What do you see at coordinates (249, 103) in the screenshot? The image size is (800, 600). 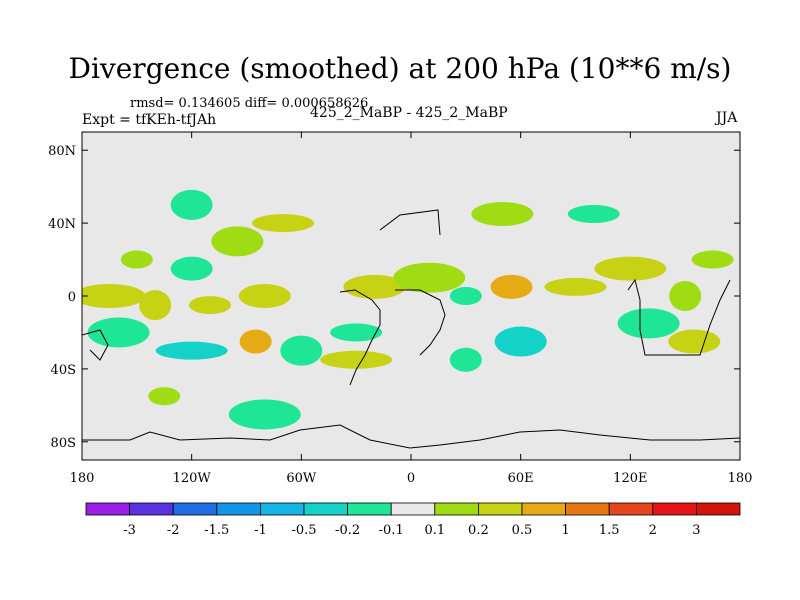 I see `stats-label: rmsd= 0.134605 diff= 0.000658626` at bounding box center [249, 103].